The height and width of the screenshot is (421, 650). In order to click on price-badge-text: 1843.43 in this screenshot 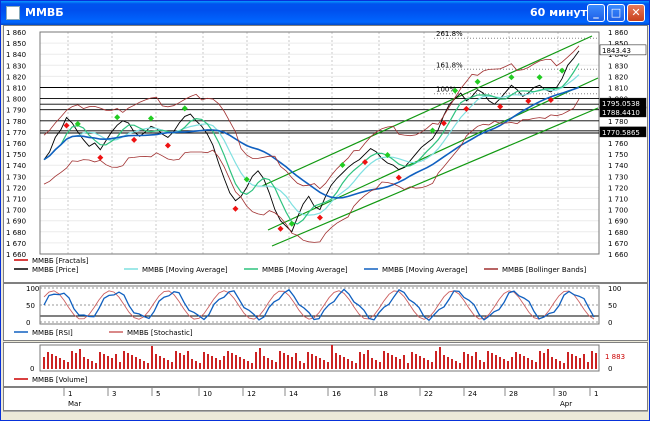, I will do `click(616, 51)`.